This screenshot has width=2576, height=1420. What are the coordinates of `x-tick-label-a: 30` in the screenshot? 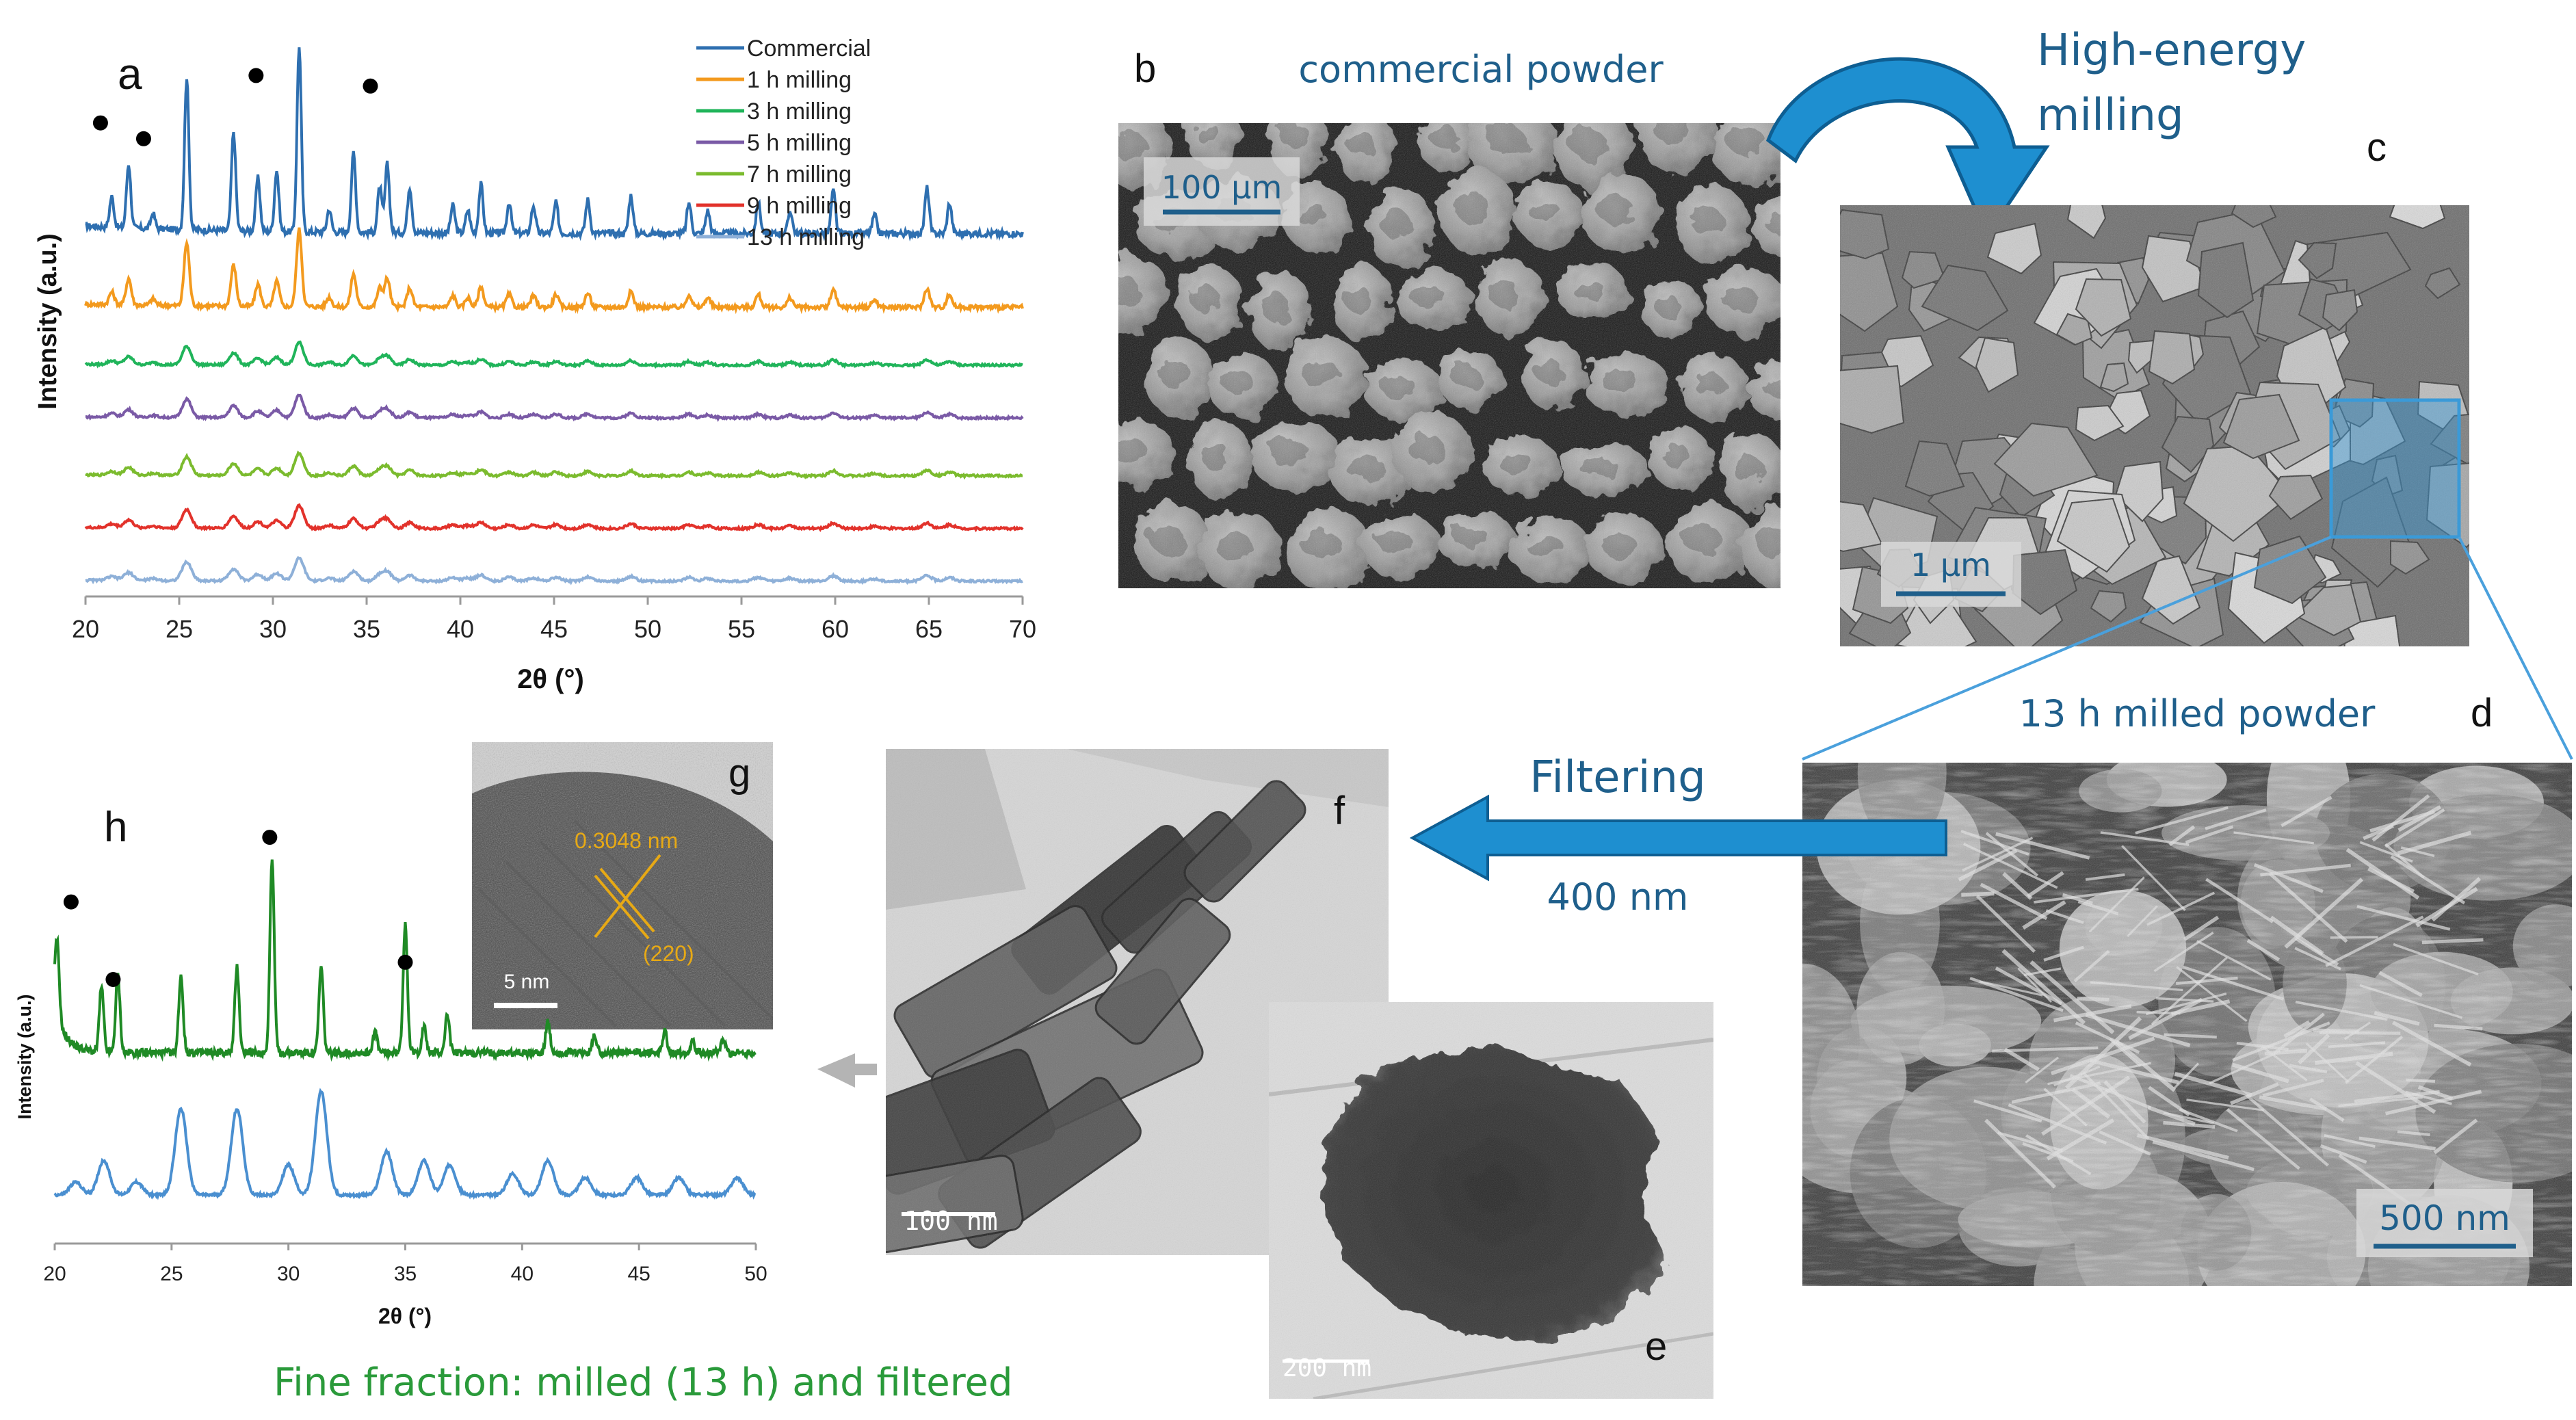 It's located at (273, 629).